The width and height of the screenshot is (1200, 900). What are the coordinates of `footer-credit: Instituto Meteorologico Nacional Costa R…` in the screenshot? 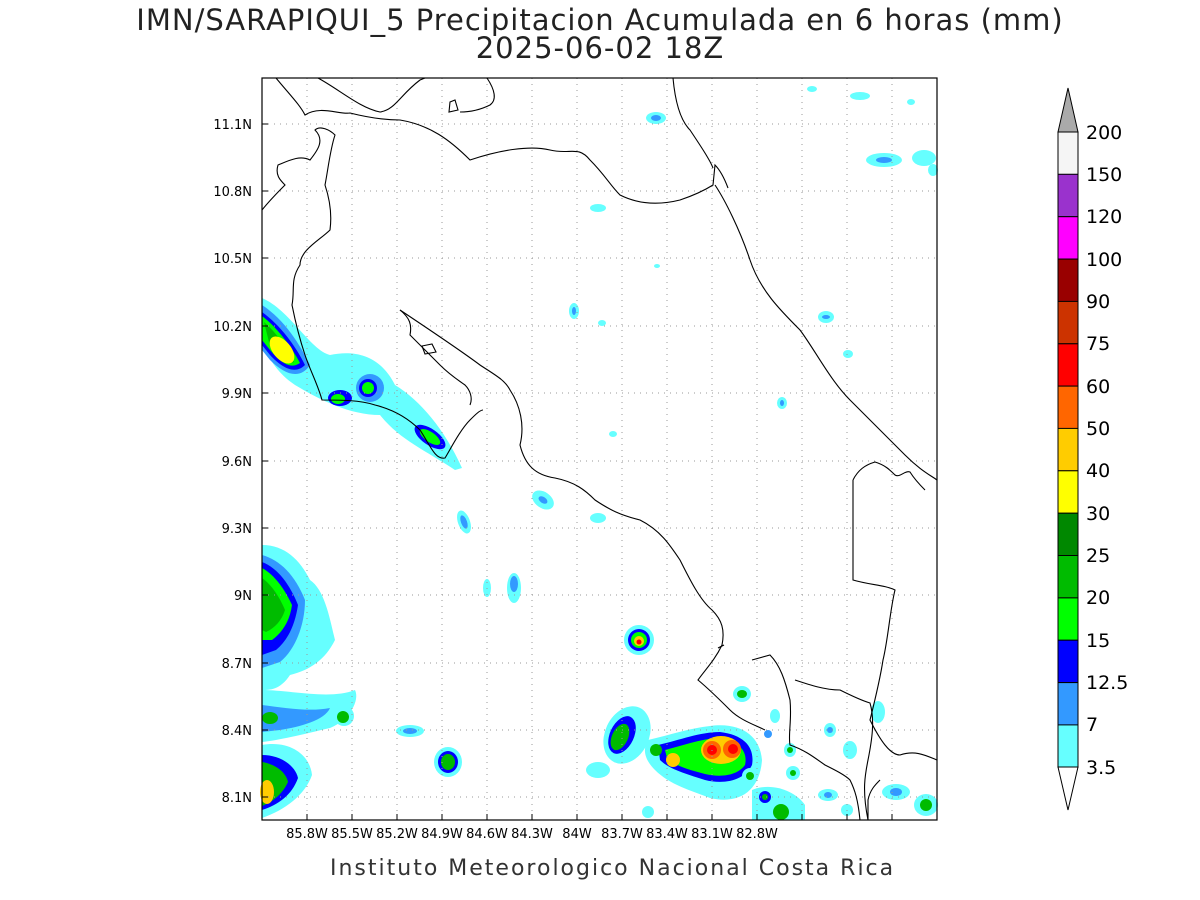 It's located at (613, 868).